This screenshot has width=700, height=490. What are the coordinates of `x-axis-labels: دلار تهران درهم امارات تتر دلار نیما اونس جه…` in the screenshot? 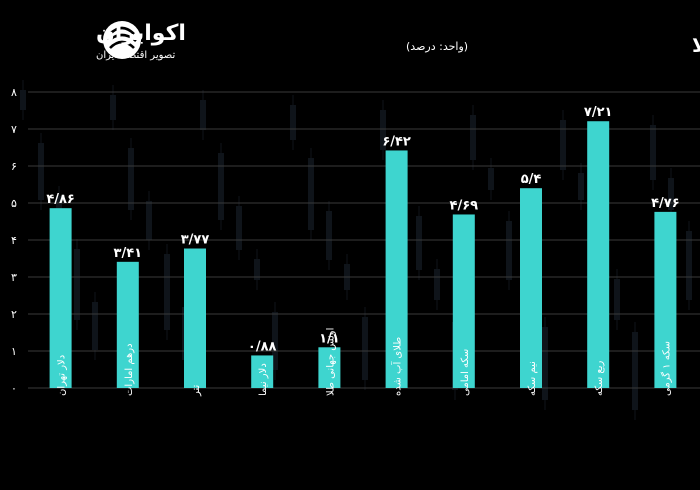 It's located at (365, 362).